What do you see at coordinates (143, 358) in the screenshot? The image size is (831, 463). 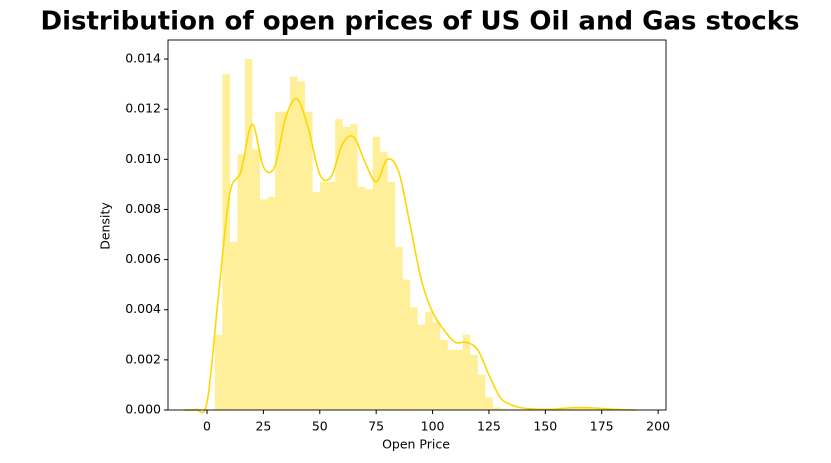 I see `y-tick-label: 0.002` at bounding box center [143, 358].